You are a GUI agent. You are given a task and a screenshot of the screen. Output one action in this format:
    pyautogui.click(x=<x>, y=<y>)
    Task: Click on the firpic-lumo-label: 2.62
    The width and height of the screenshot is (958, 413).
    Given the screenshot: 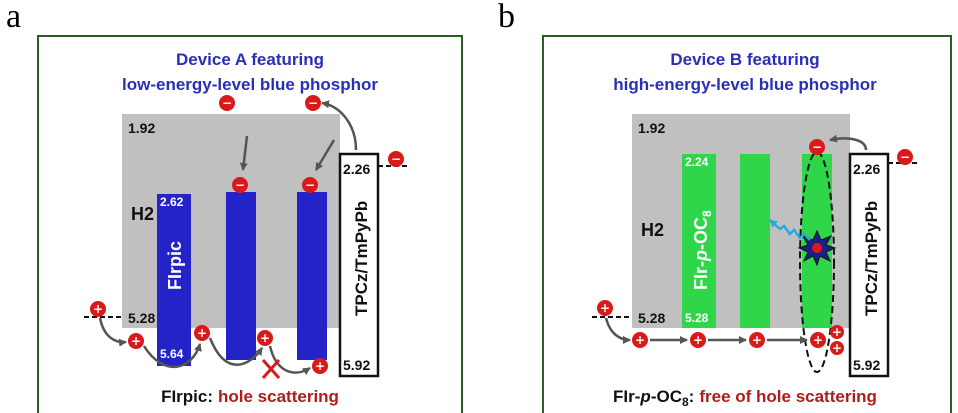 What is the action you would take?
    pyautogui.click(x=172, y=202)
    